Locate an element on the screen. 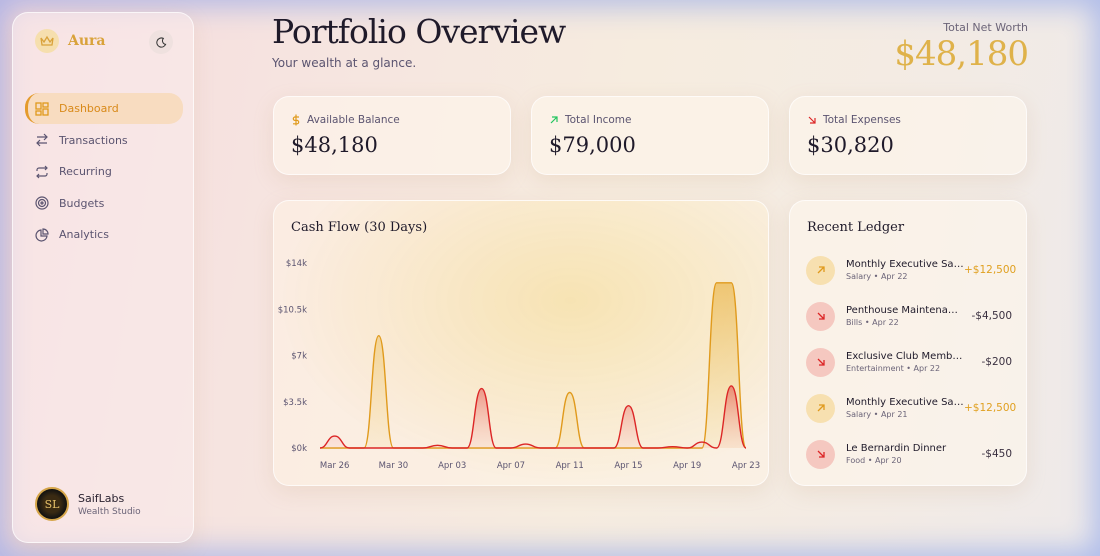 The image size is (1100, 556). nav-label: Budgets is located at coordinates (82, 203).